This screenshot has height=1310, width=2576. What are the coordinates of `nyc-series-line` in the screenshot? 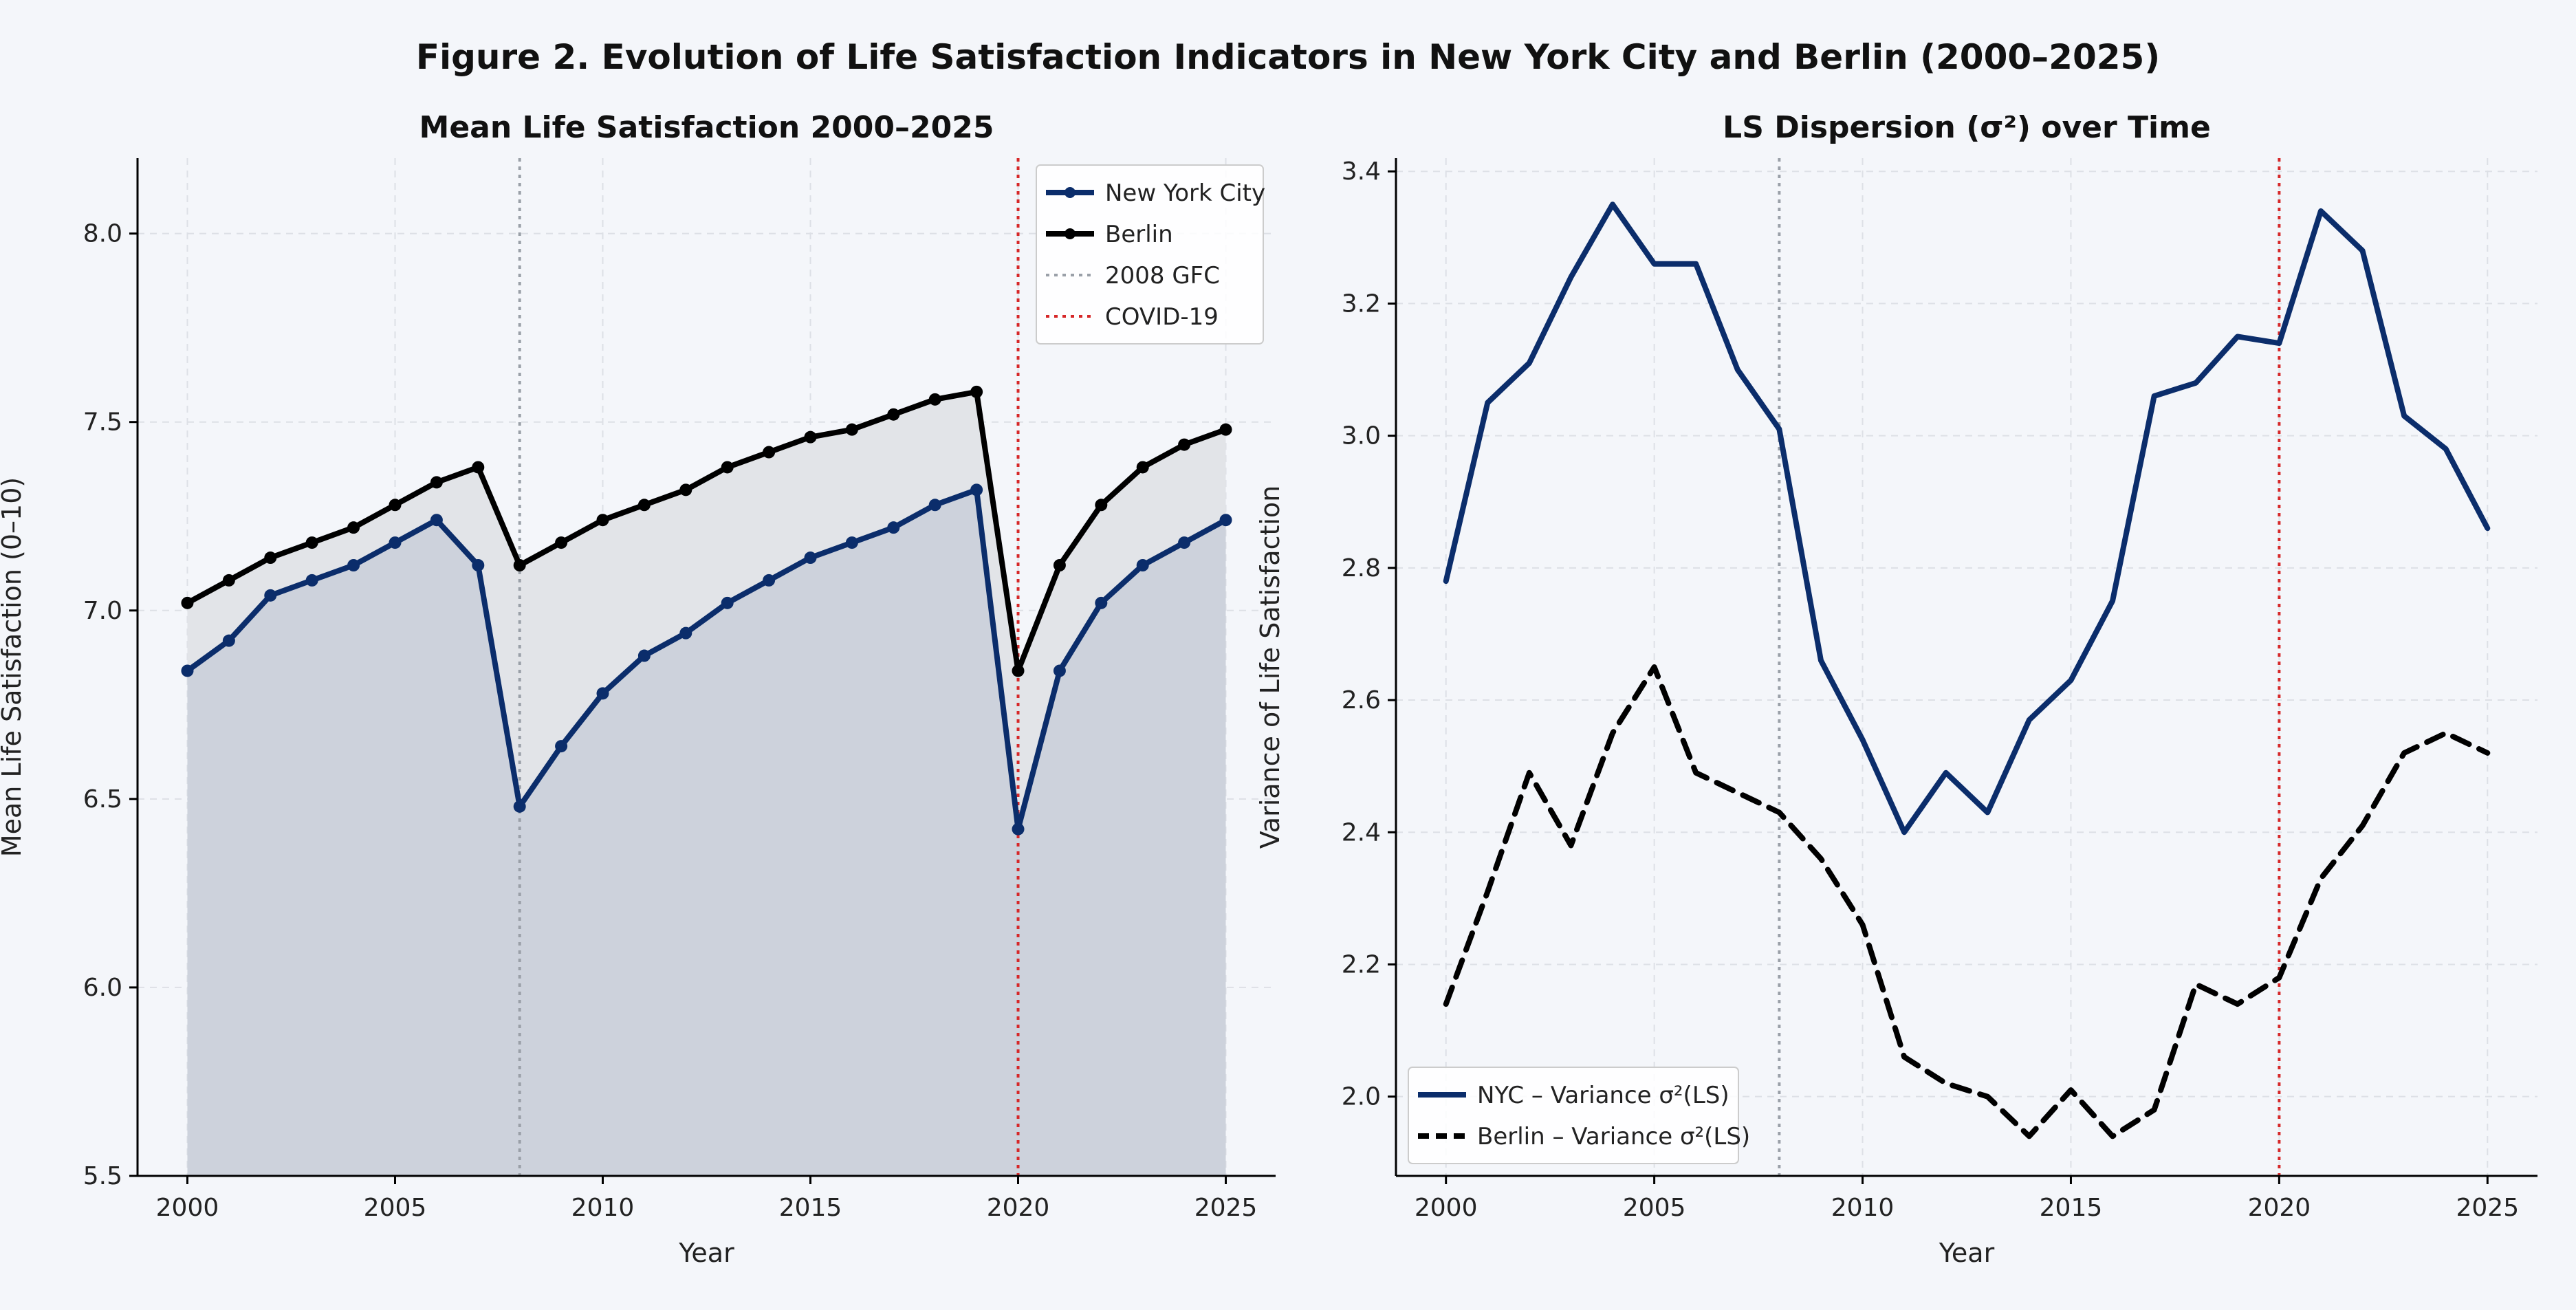 It's located at (706, 659).